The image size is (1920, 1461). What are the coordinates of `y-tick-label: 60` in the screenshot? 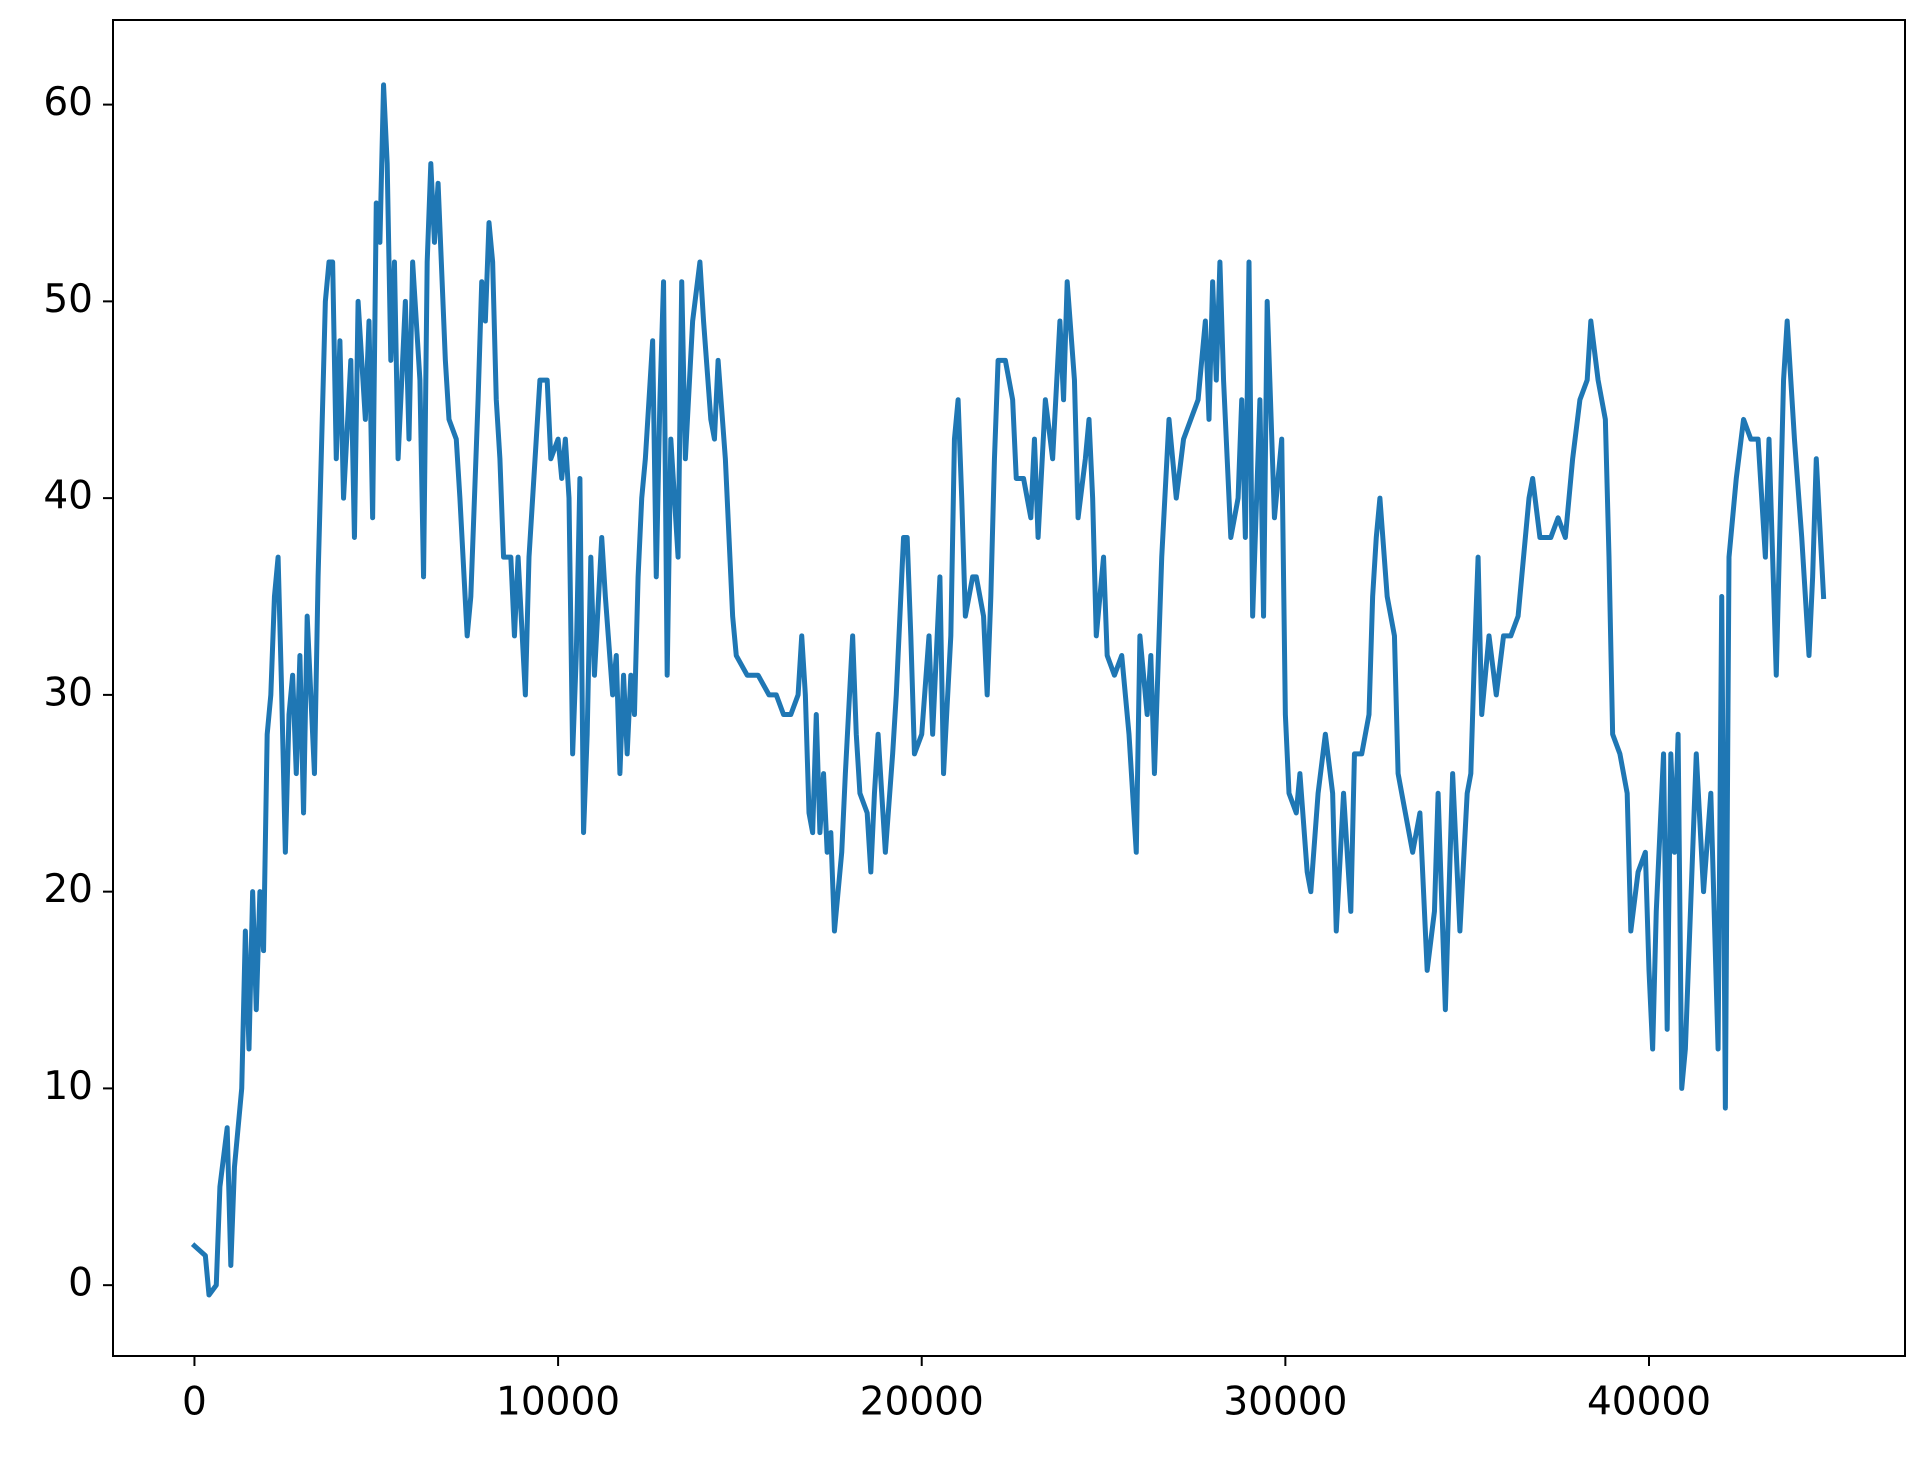 It's located at (68, 102).